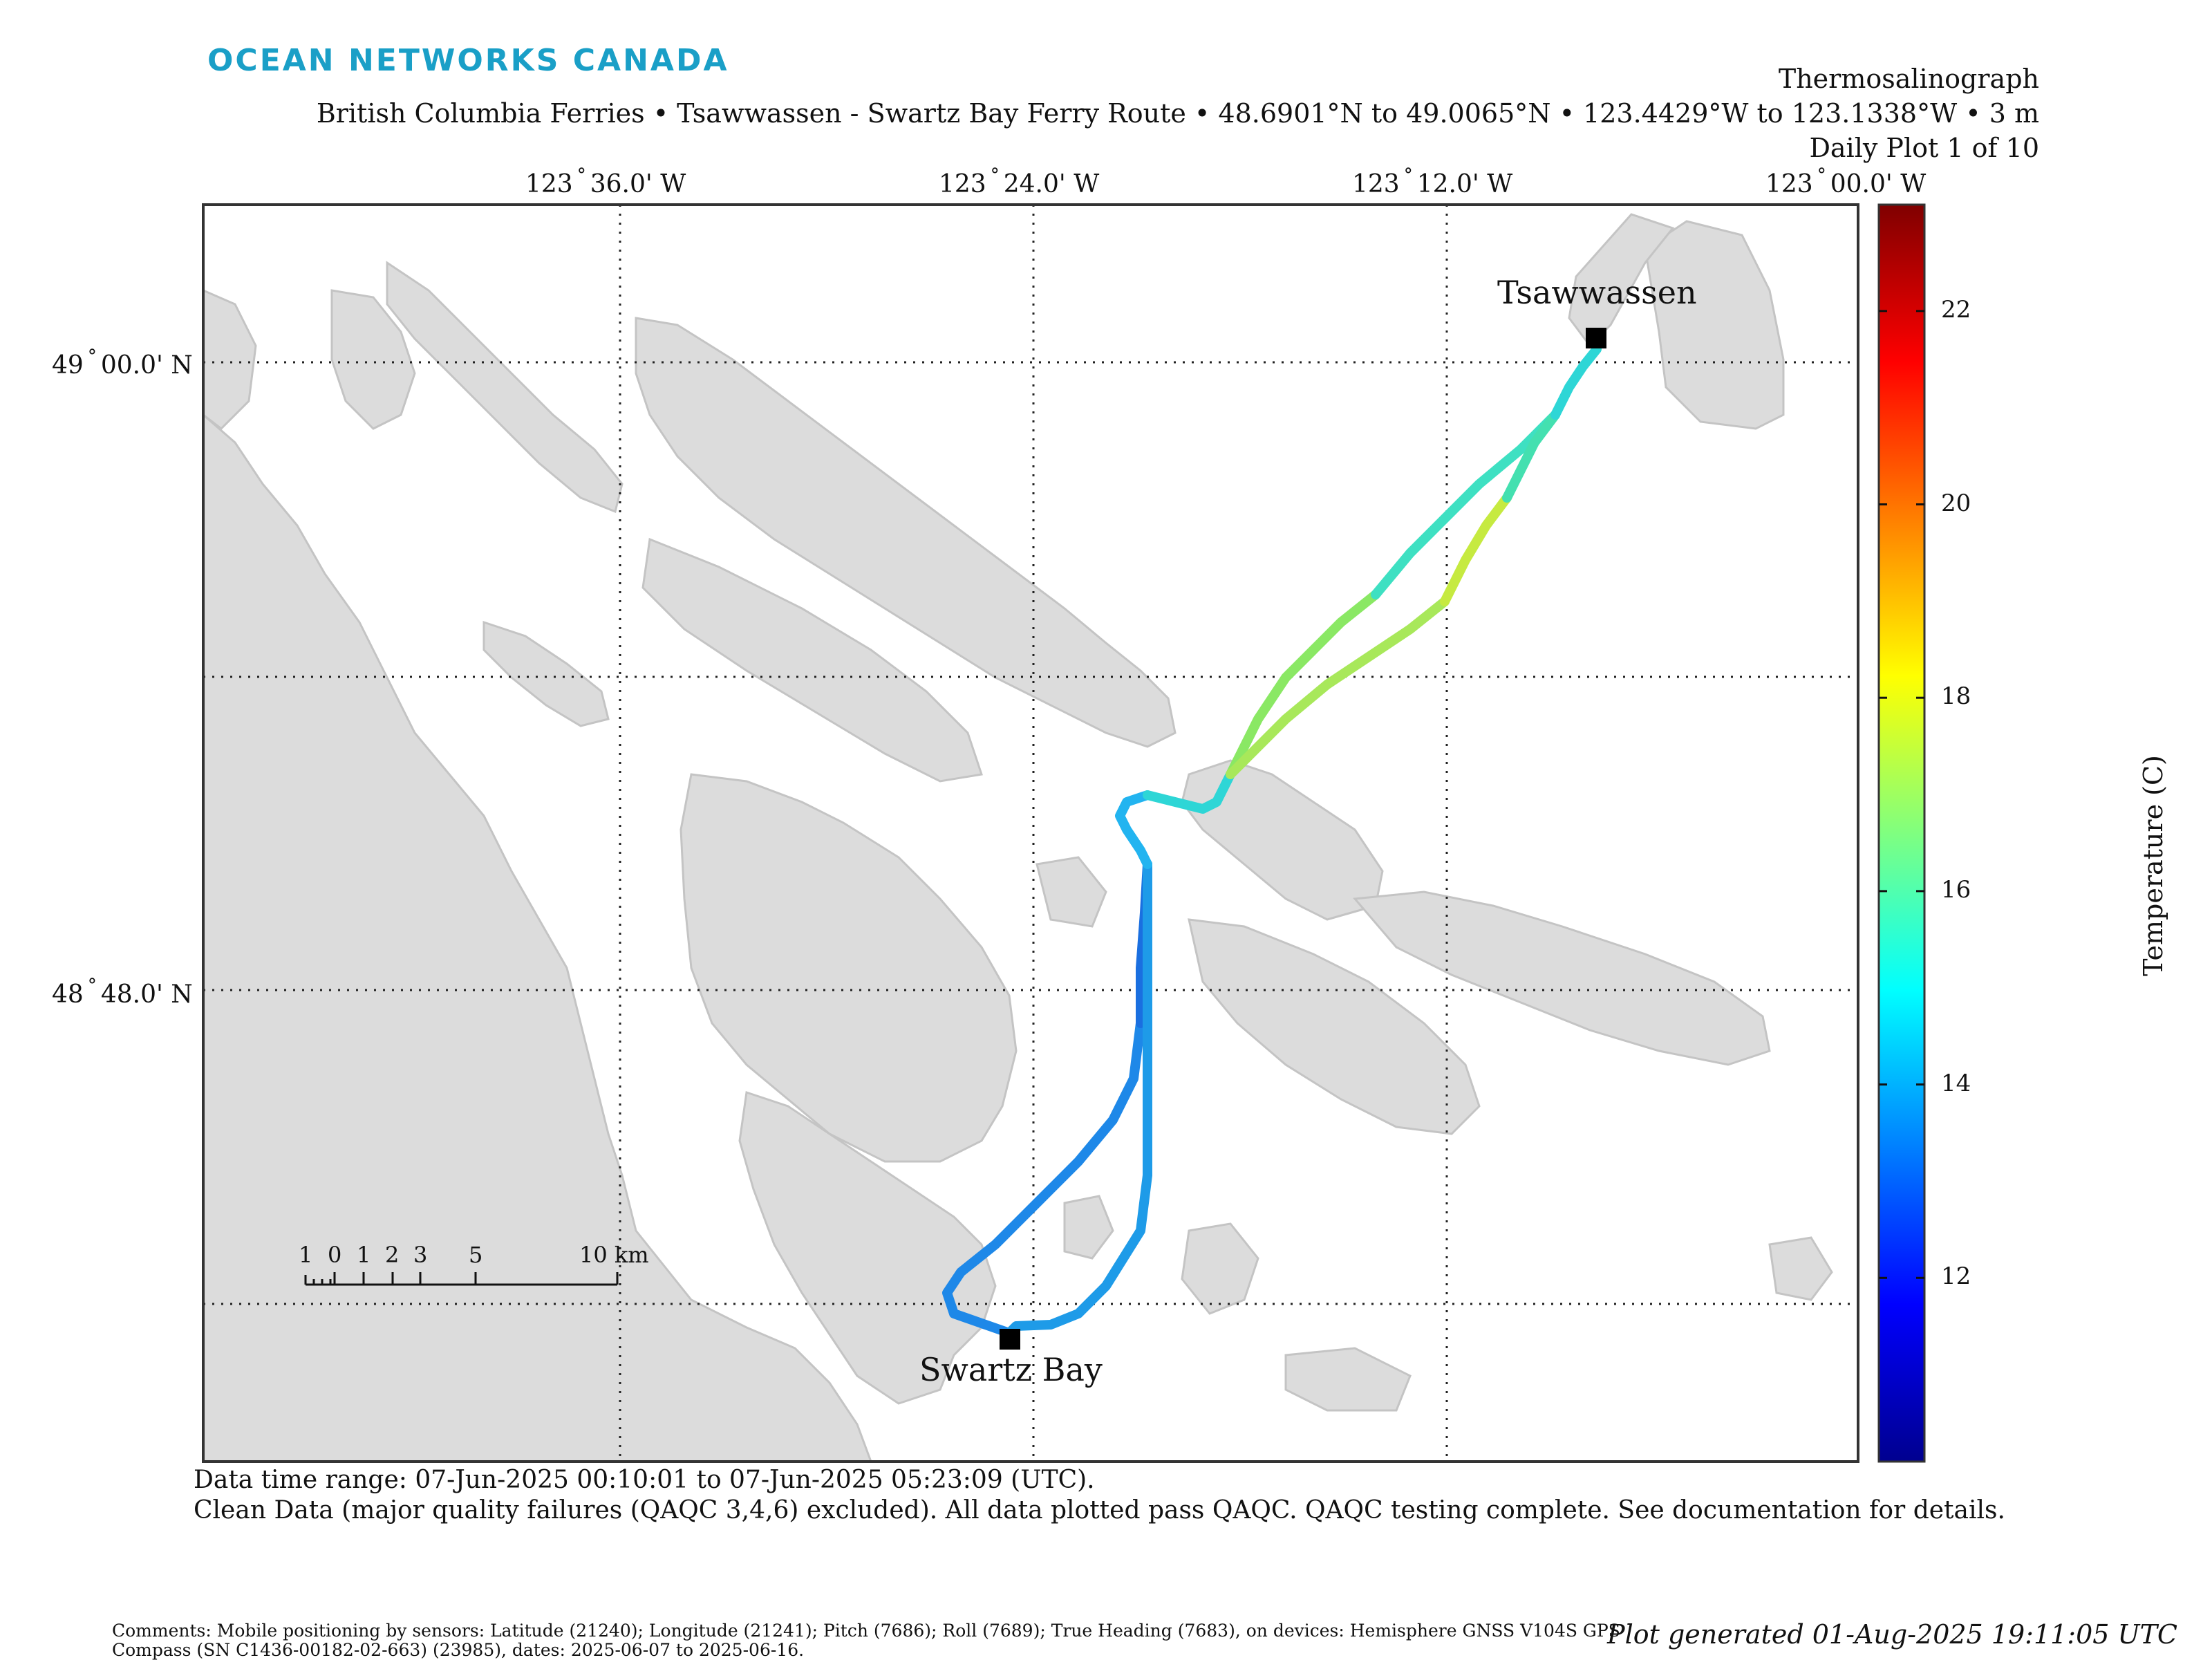 The image size is (2212, 1660). What do you see at coordinates (2153, 865) in the screenshot?
I see `colorbar-title: Temperature (C)` at bounding box center [2153, 865].